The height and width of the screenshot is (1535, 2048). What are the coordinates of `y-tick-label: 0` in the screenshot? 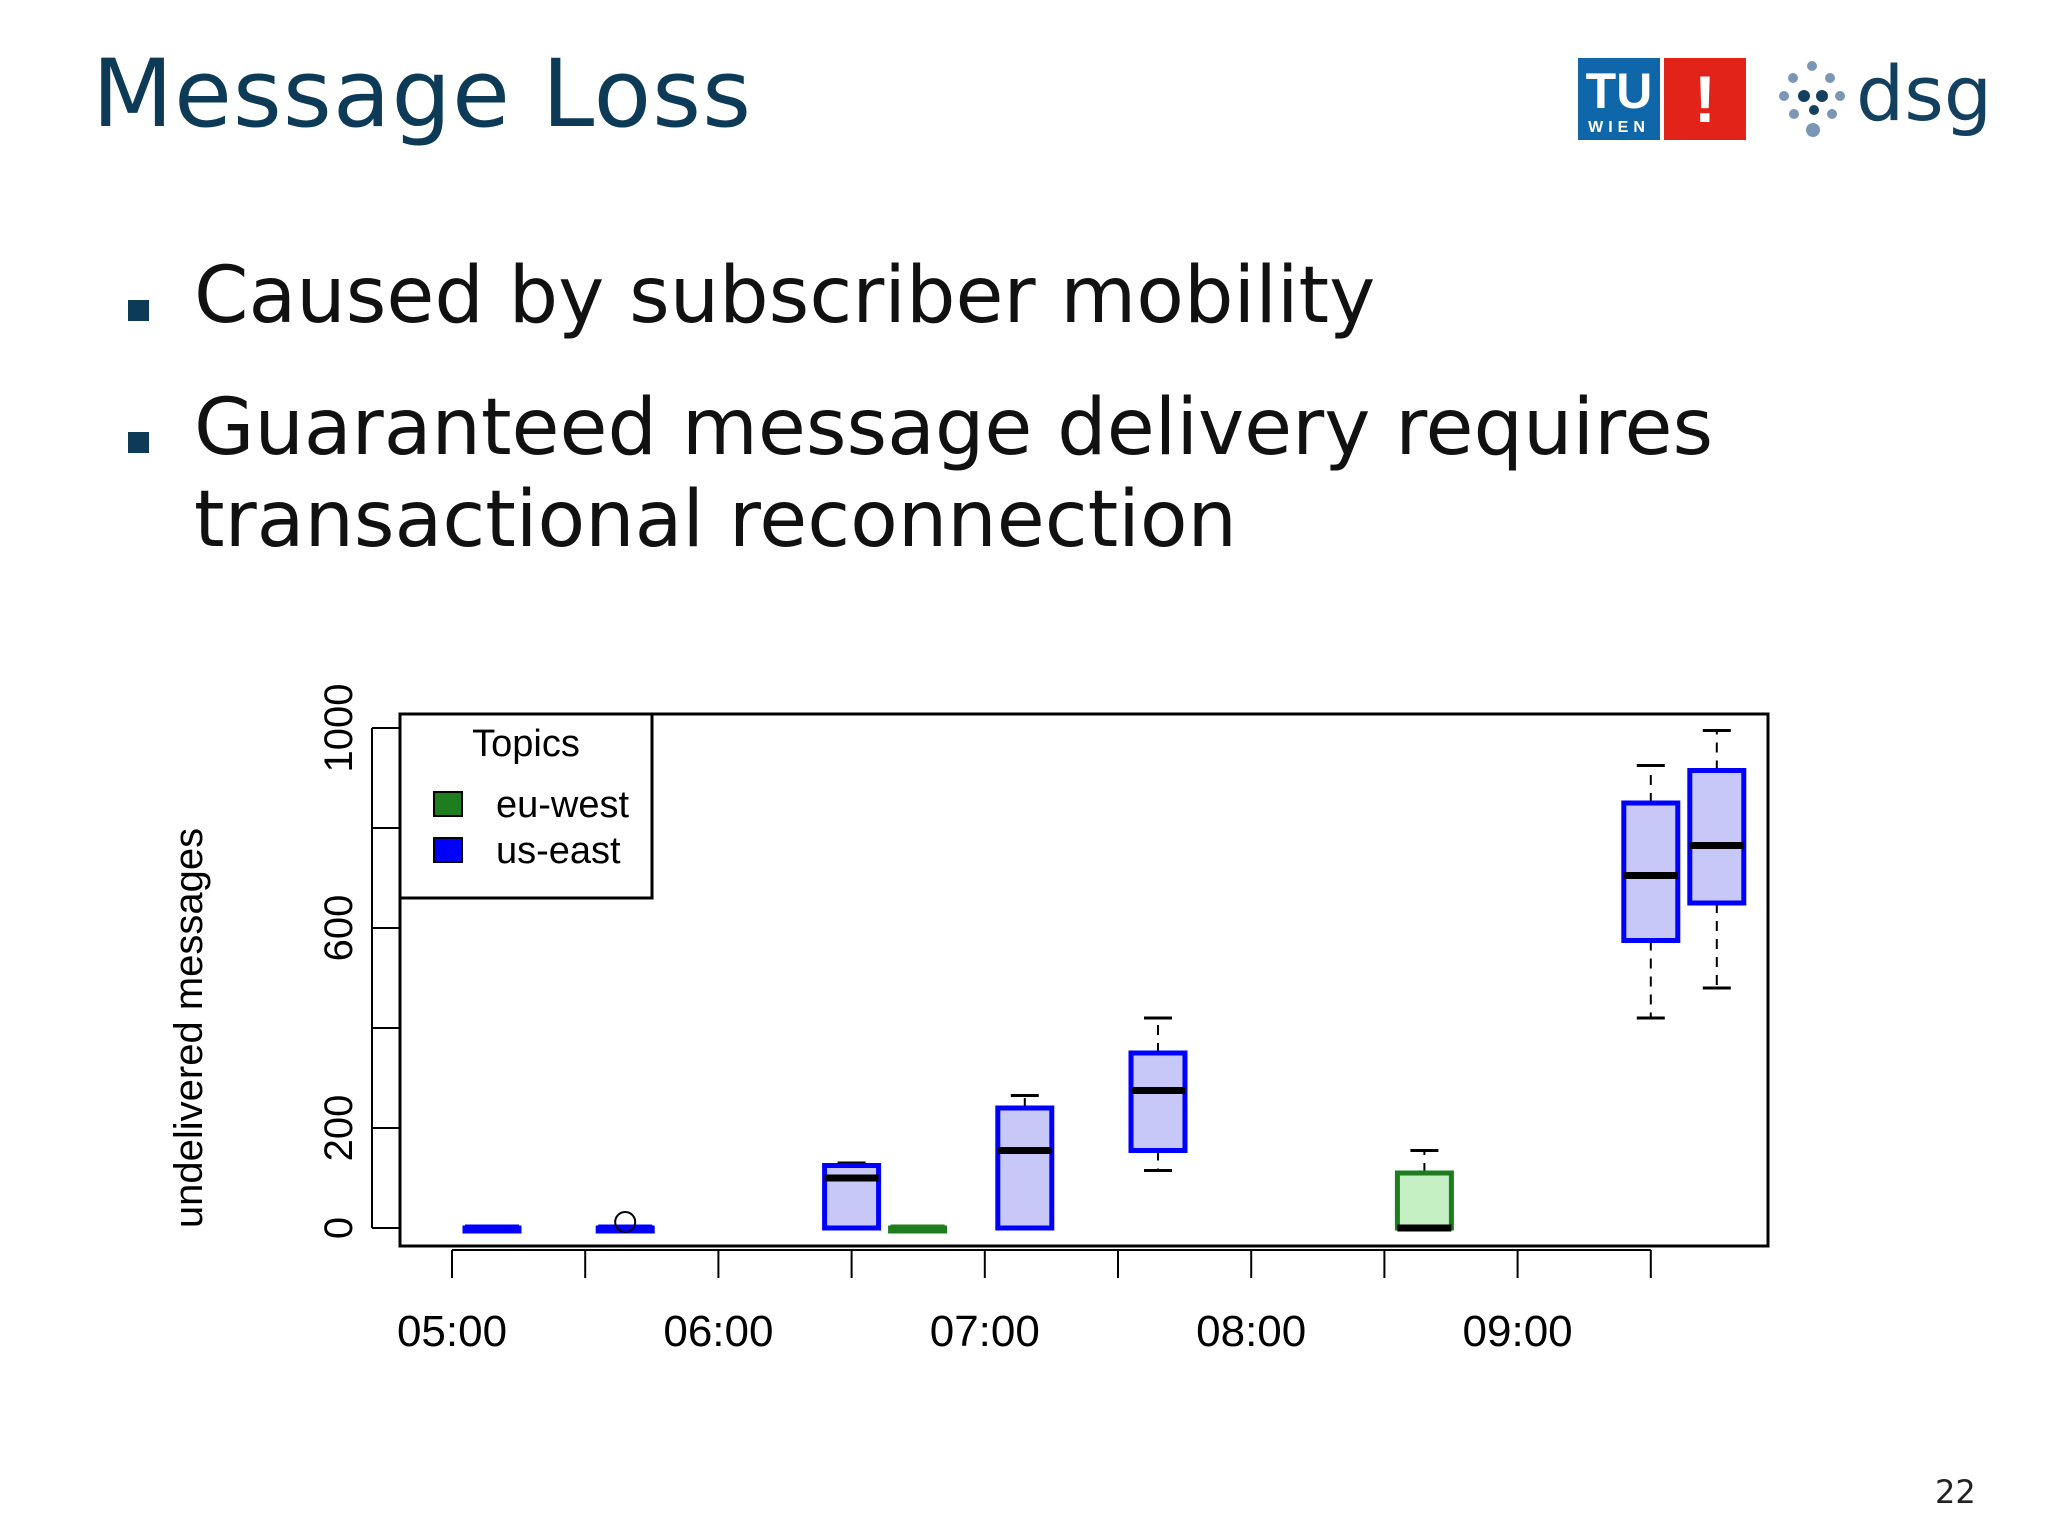 It's located at (339, 1228).